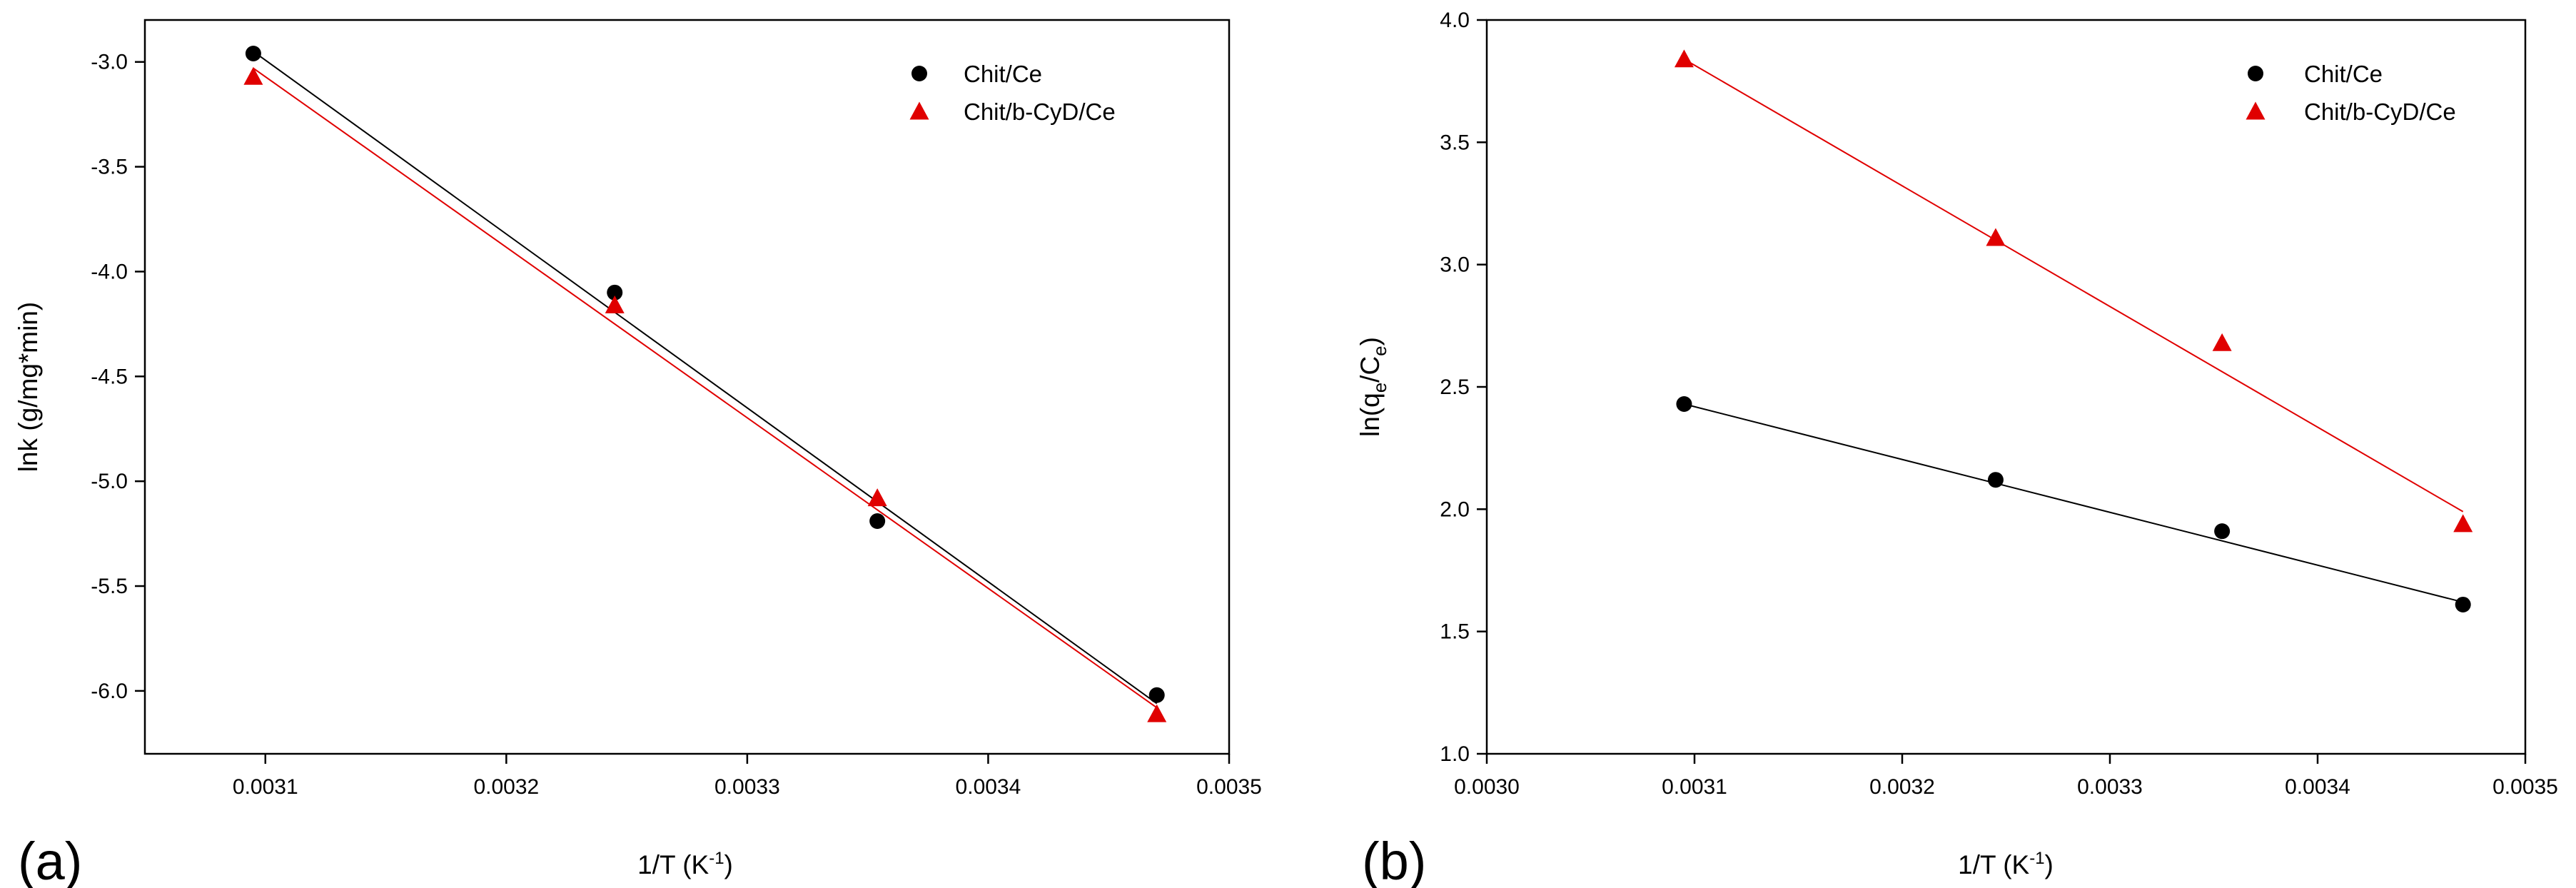 This screenshot has width=2576, height=888. What do you see at coordinates (2256, 110) in the screenshot?
I see `chart-b-legend-marker-chit-bcyd-ce` at bounding box center [2256, 110].